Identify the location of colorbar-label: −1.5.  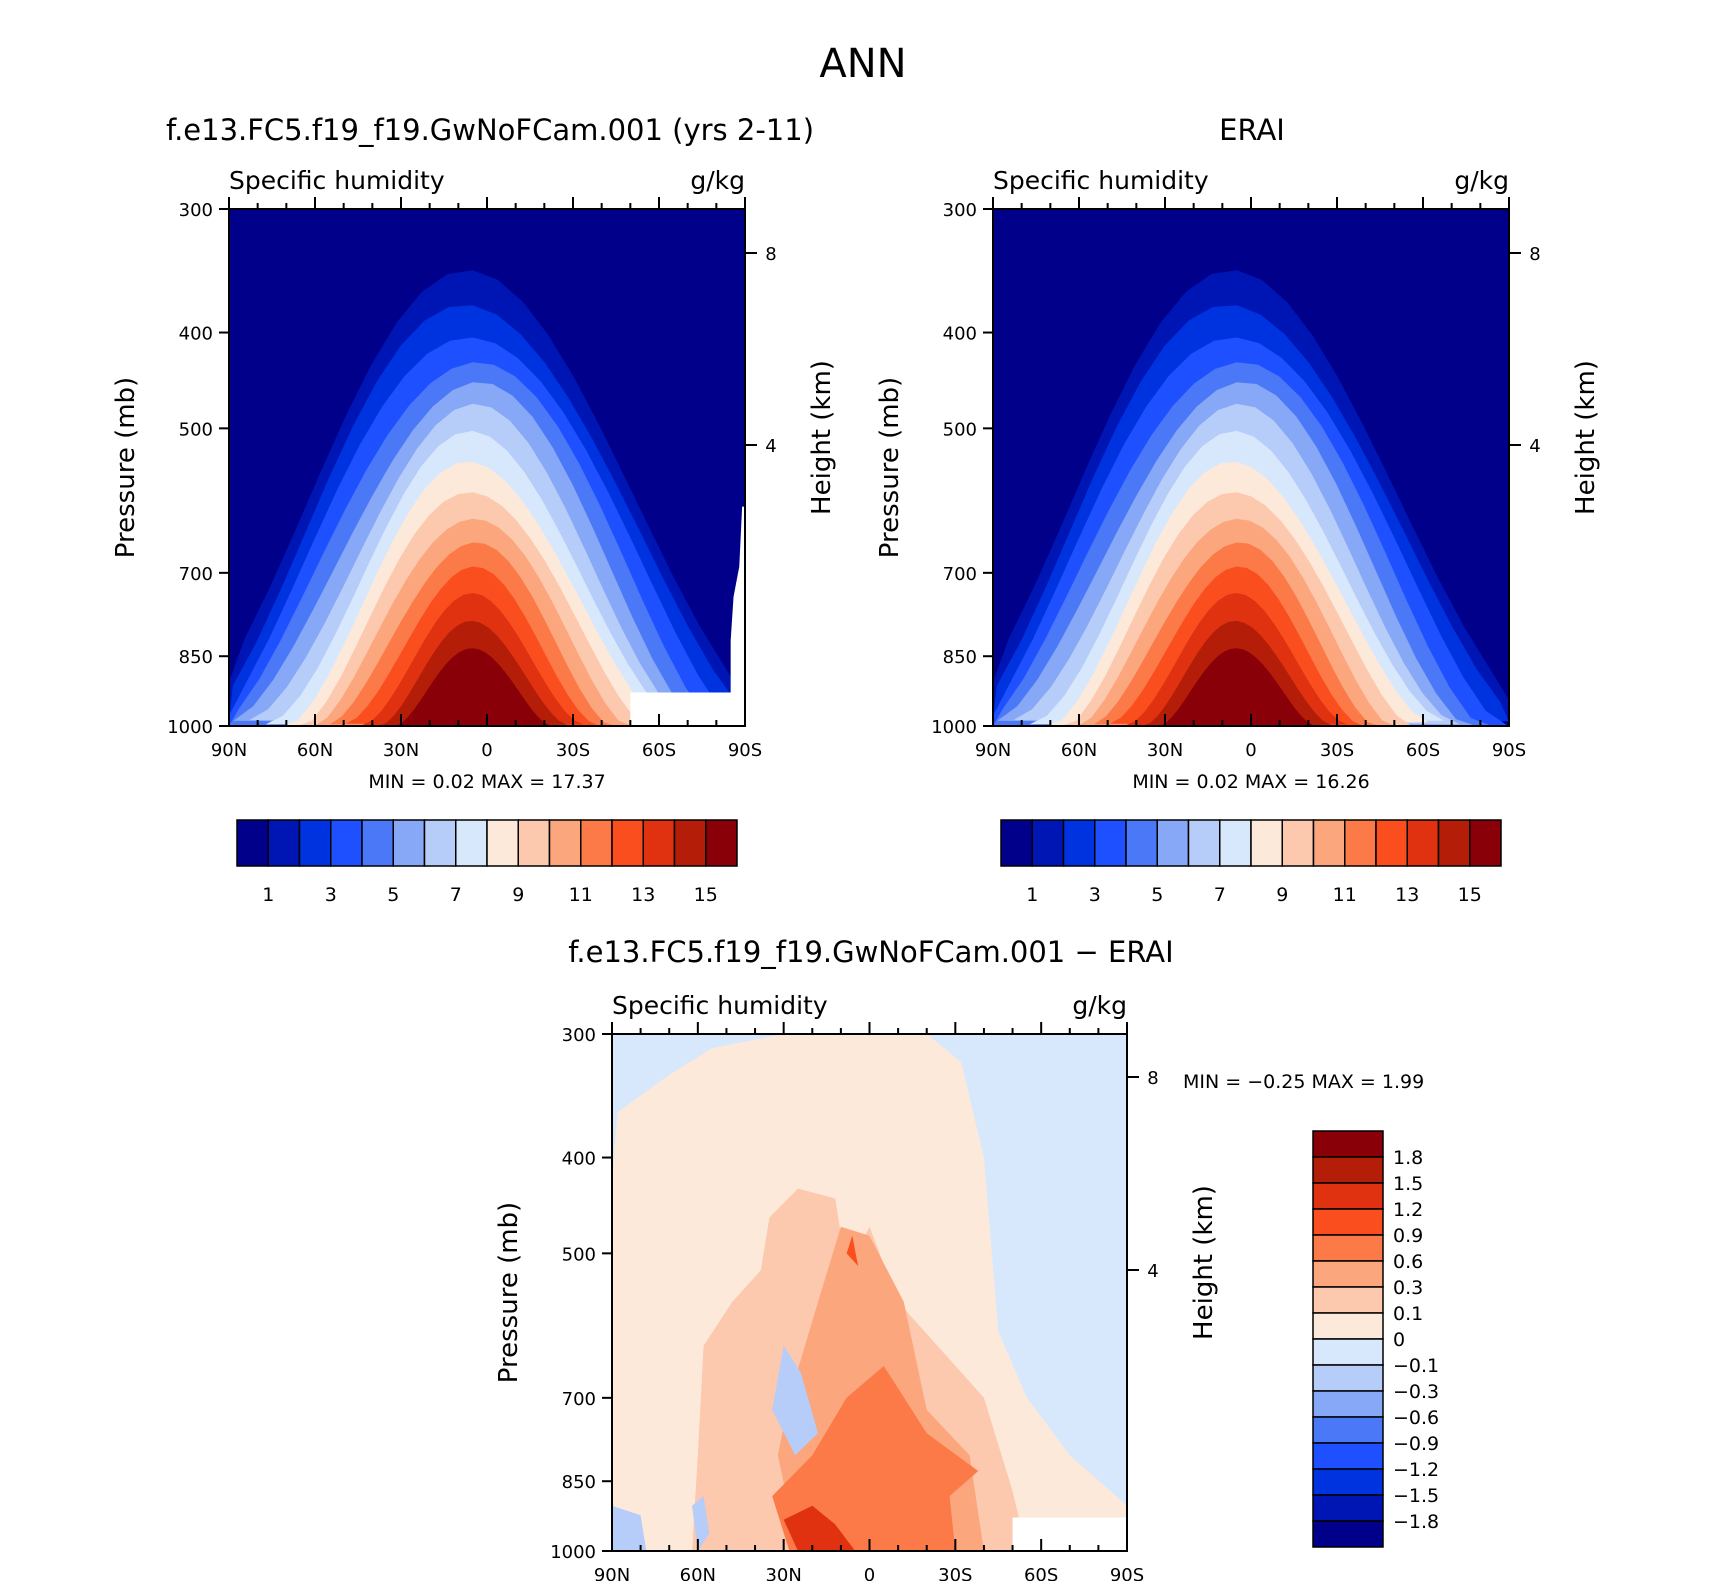
(1416, 1496).